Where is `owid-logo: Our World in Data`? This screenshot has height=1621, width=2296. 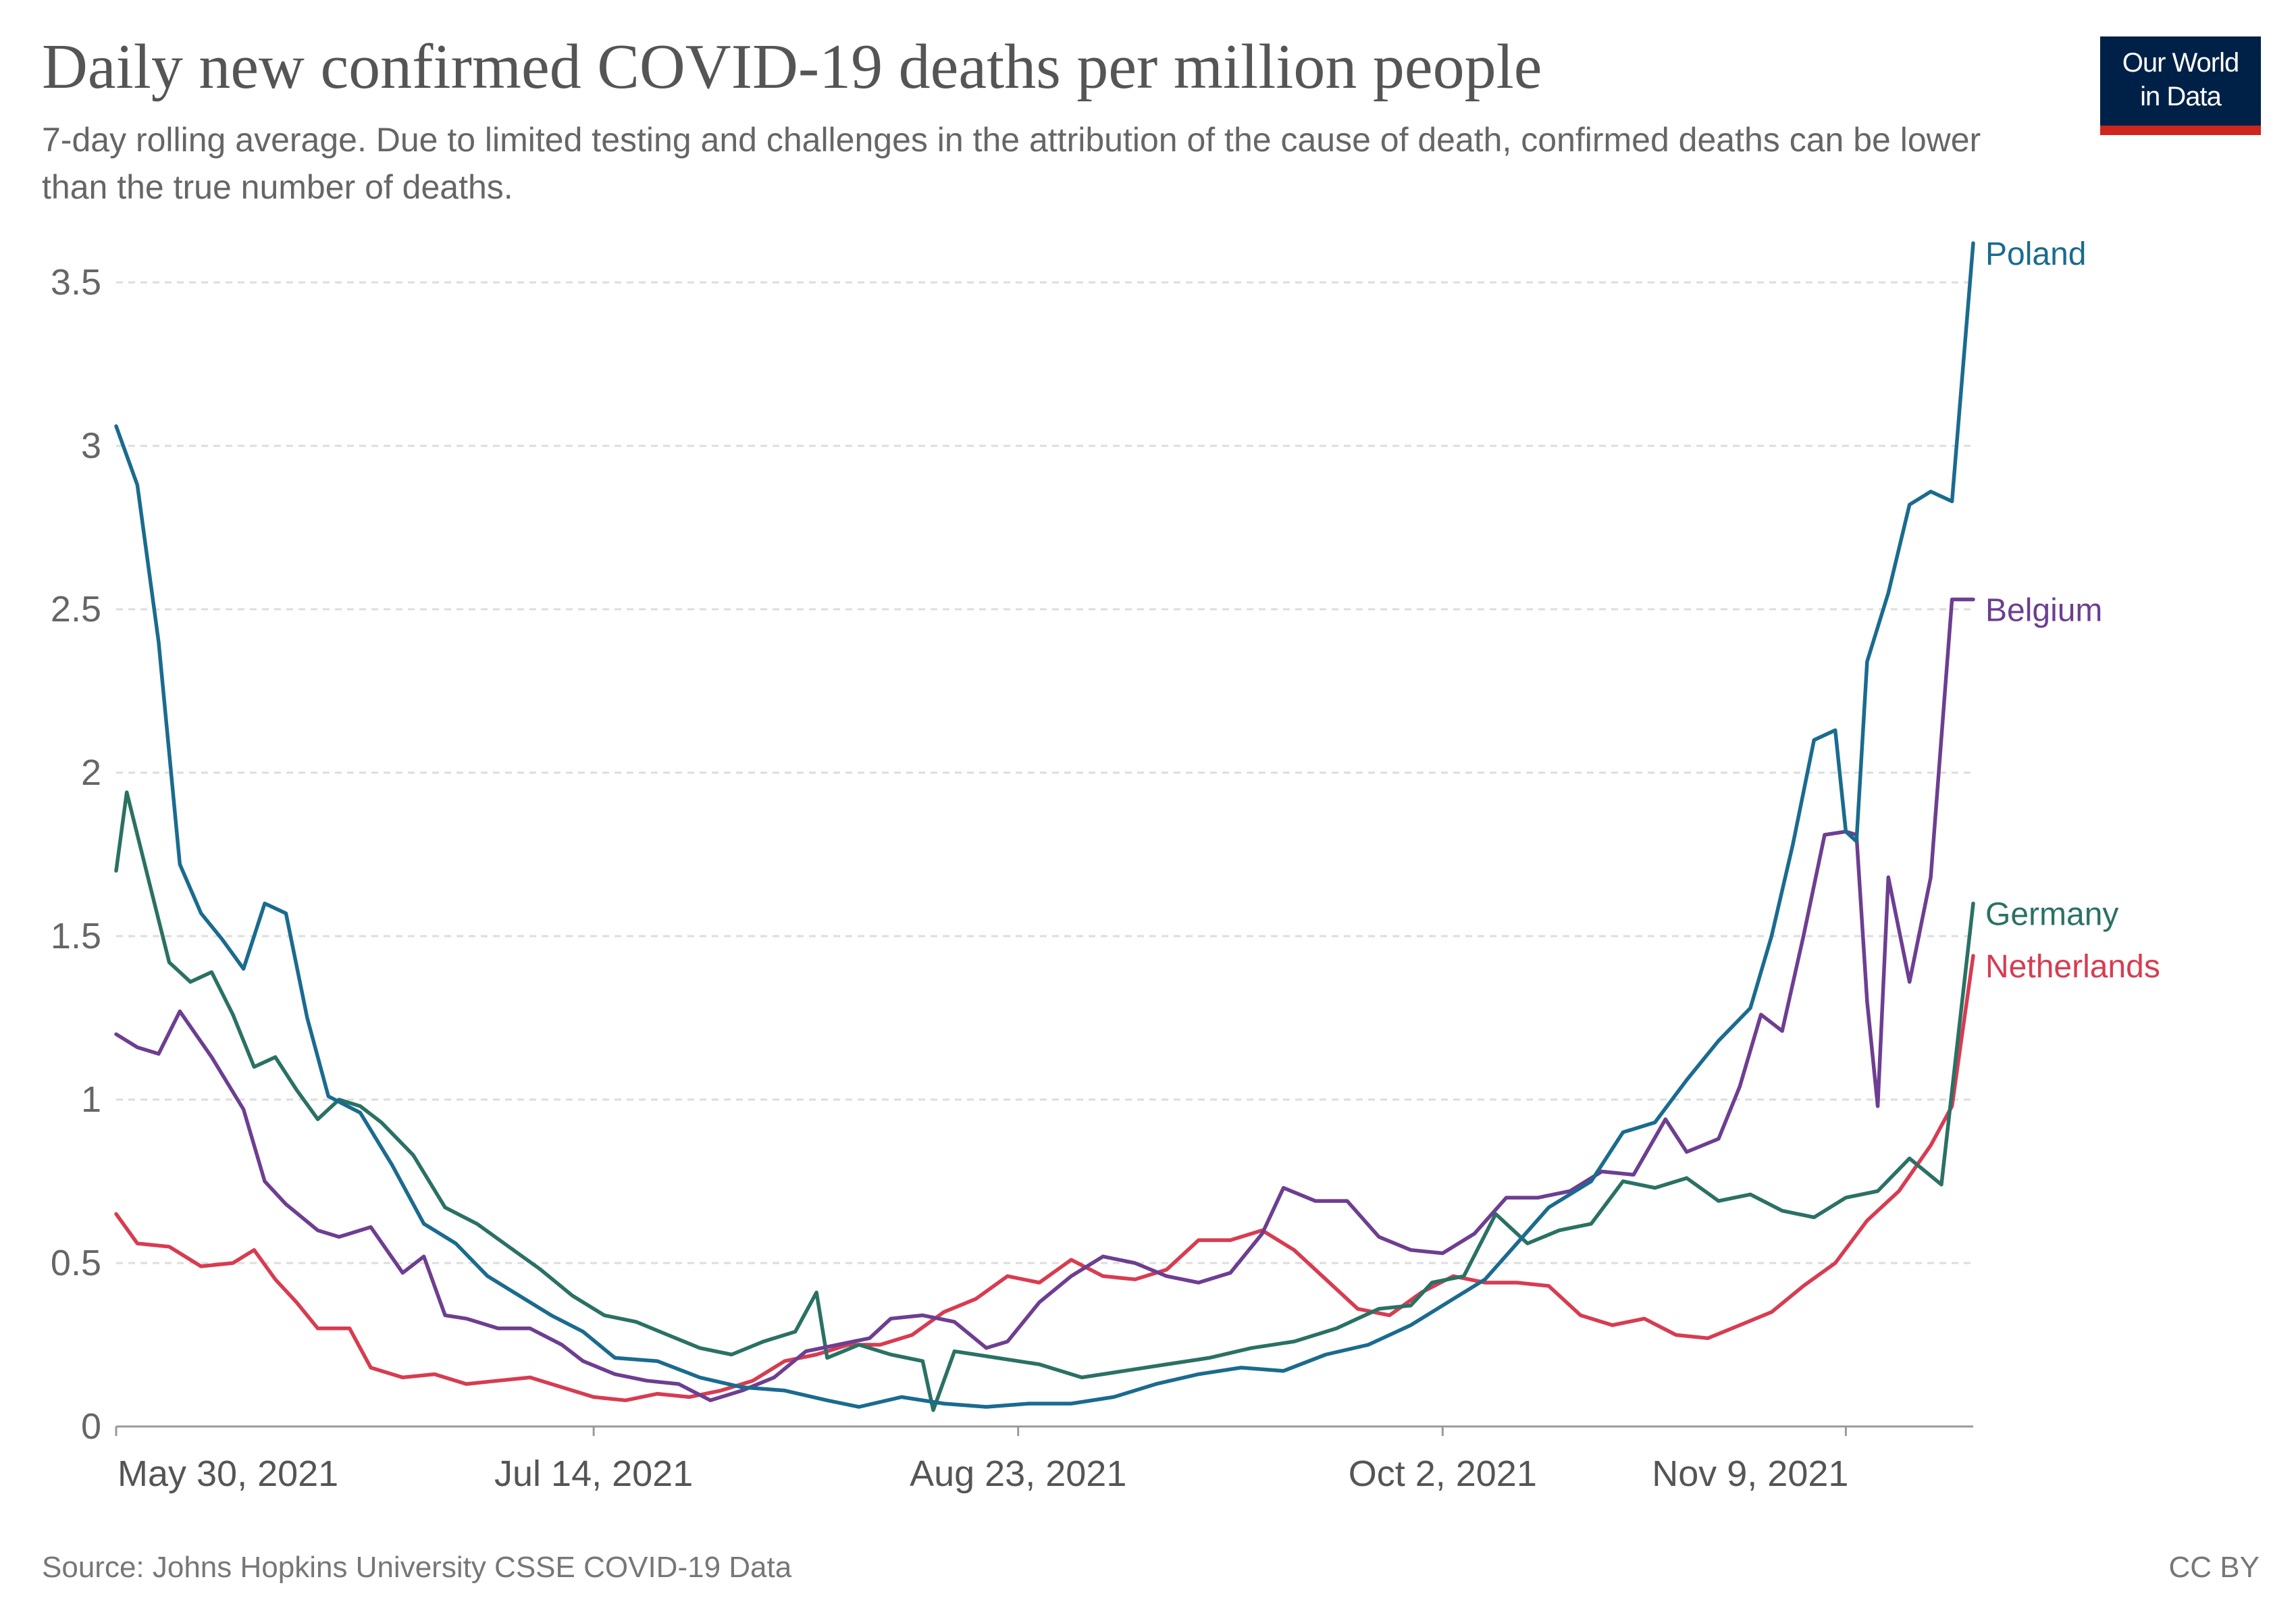 owid-logo: Our World in Data is located at coordinates (2180, 85).